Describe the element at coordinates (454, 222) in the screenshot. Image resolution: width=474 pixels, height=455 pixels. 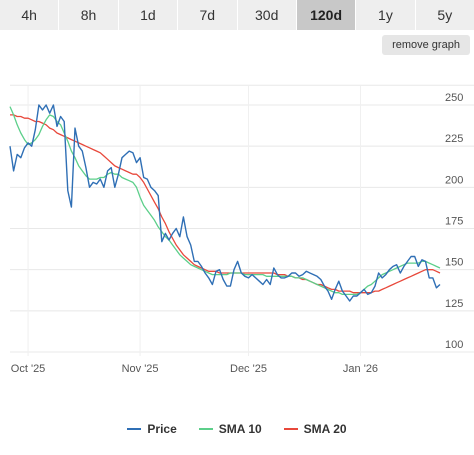
I see `y-tick-label: 175` at that location.